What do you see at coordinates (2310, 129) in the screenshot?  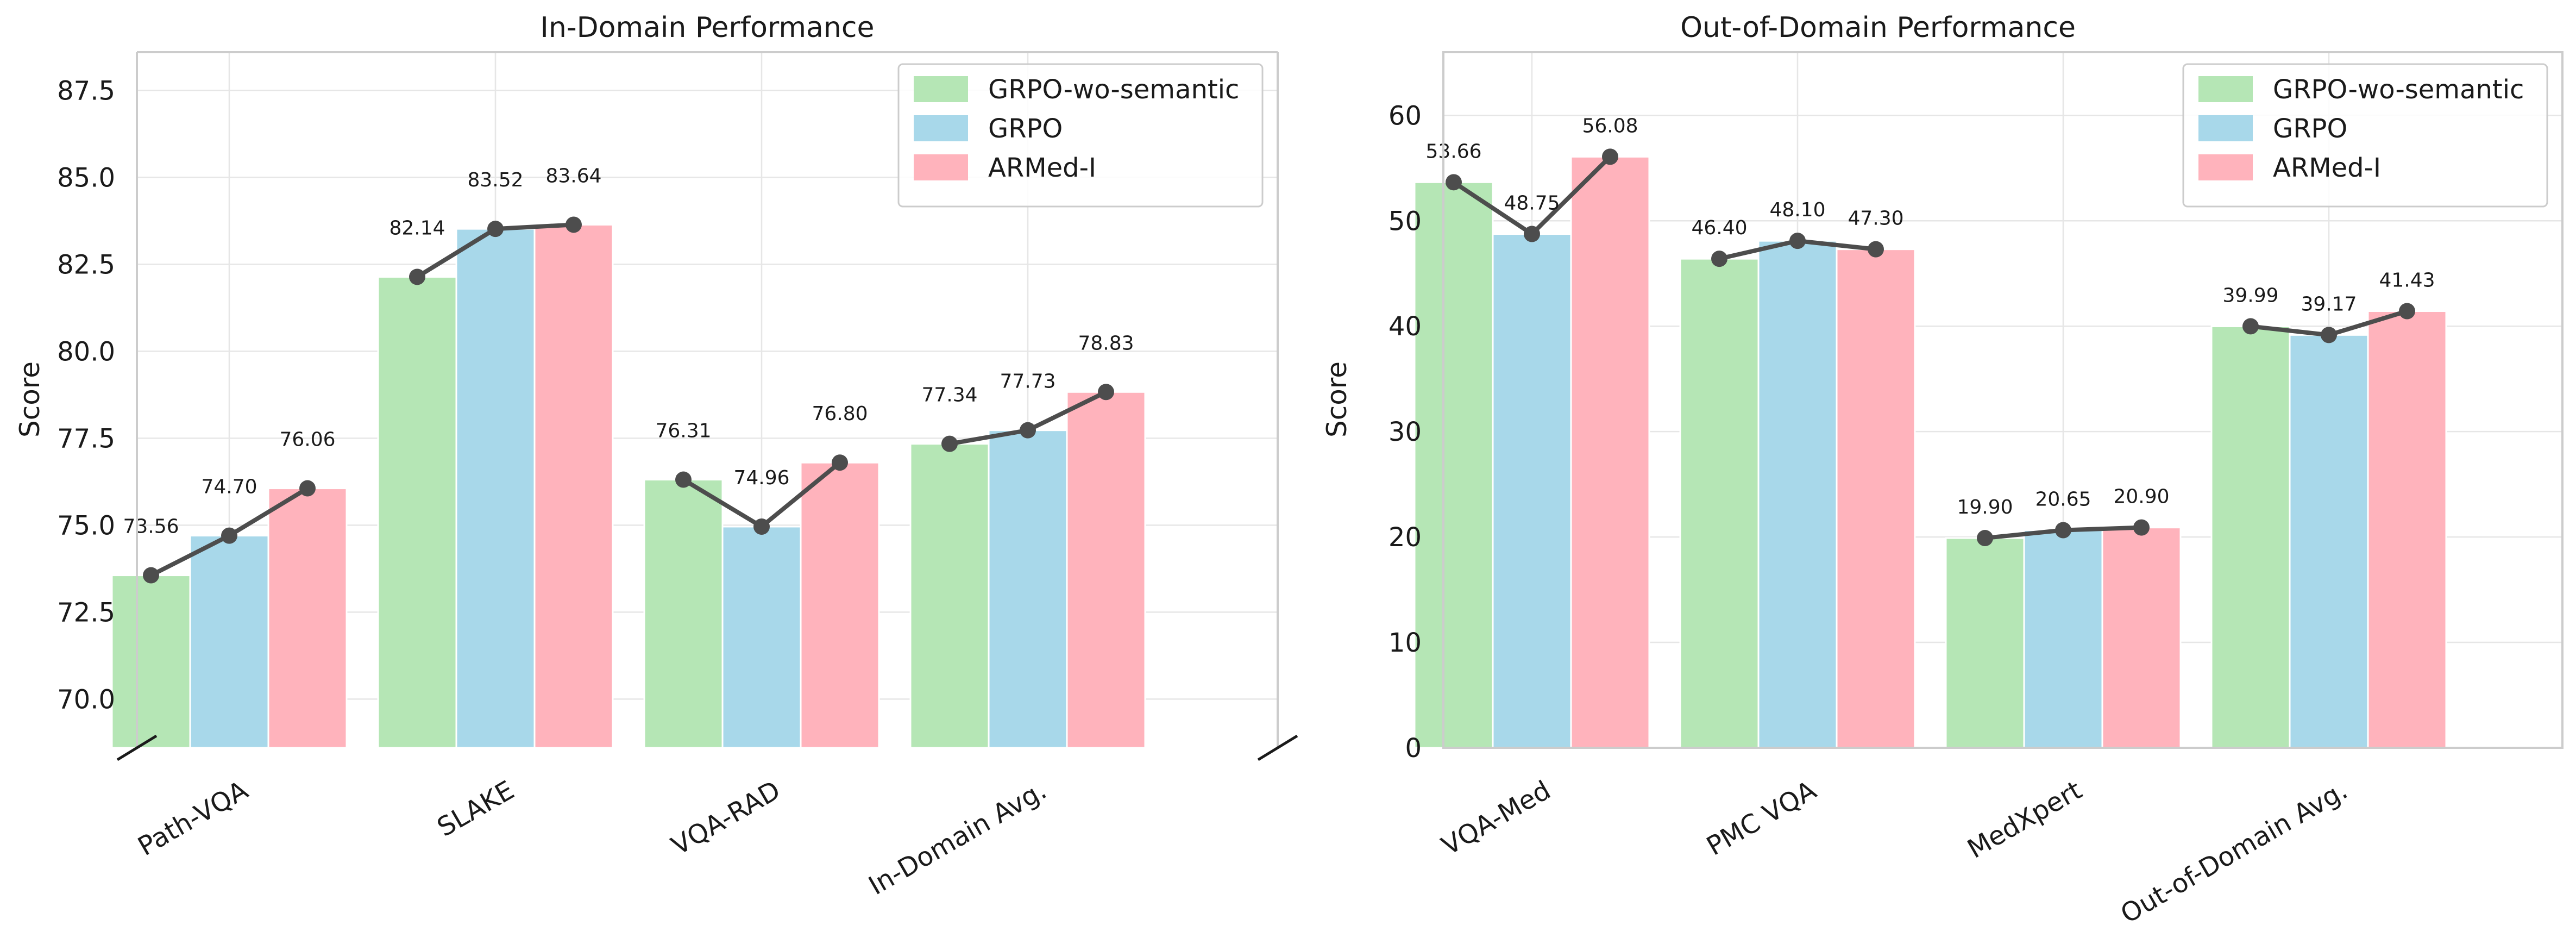 I see `out-of-domain-legend-label: GRPO` at bounding box center [2310, 129].